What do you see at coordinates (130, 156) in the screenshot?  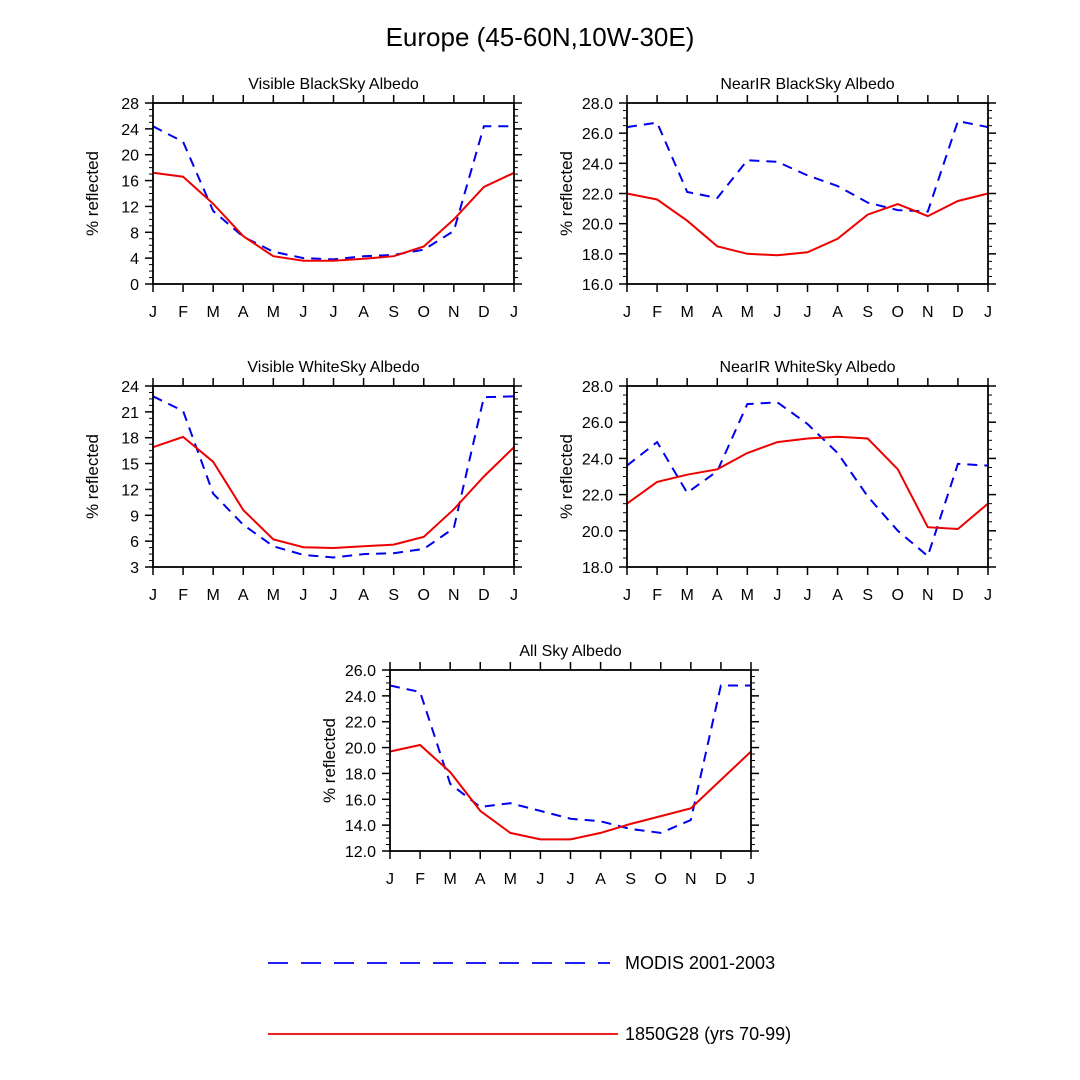 I see `y-tick-label: 20` at bounding box center [130, 156].